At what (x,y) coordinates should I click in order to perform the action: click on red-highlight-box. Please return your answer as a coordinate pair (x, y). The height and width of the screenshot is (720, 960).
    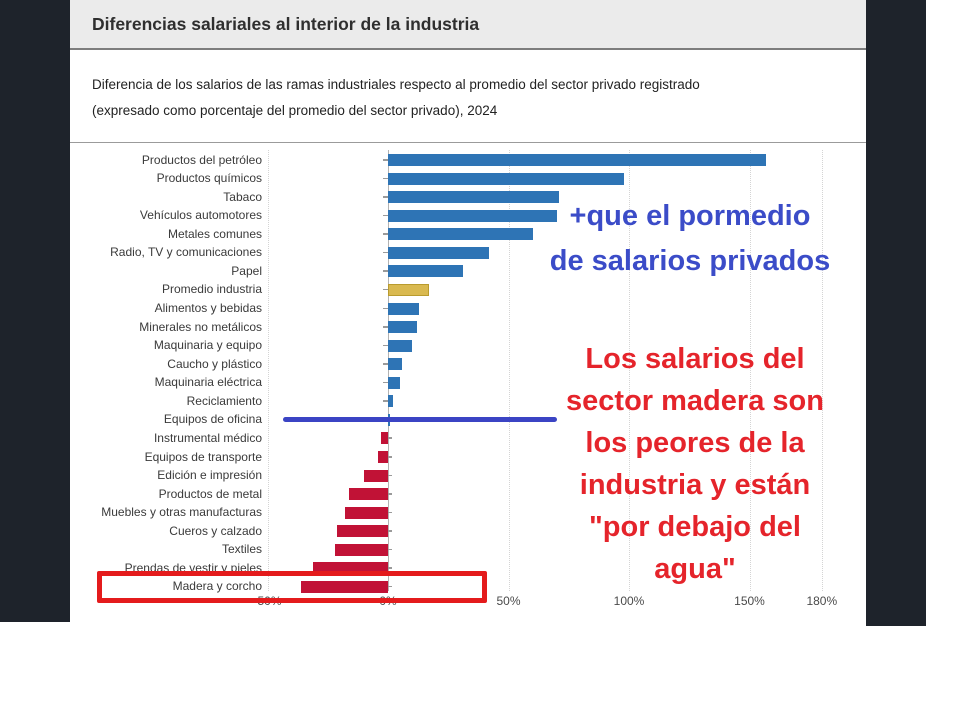
    Looking at the image, I should click on (292, 587).